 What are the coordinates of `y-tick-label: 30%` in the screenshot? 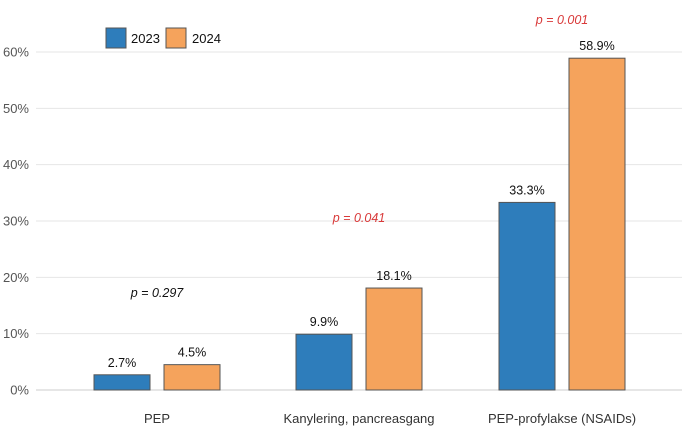 It's located at (16, 221).